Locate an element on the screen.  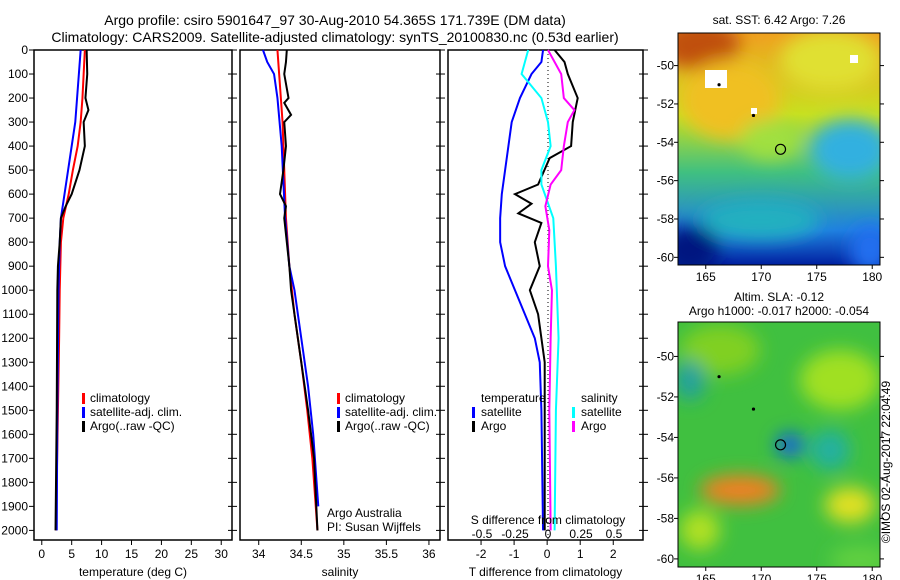
temp-xtick-label: 10 is located at coordinates (102, 554).